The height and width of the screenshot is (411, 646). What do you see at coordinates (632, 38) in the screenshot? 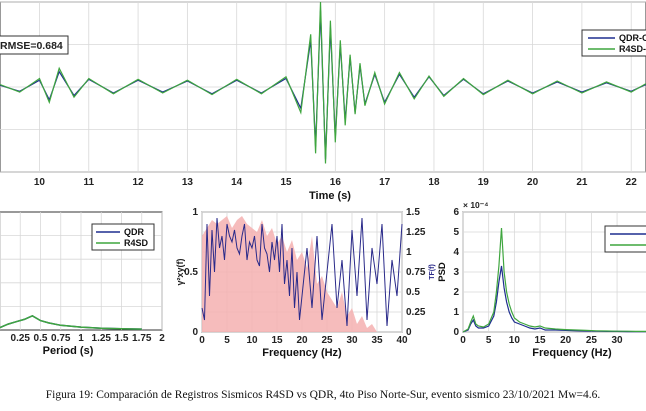
I see `legend-qdr-label: QDR-C` at bounding box center [632, 38].